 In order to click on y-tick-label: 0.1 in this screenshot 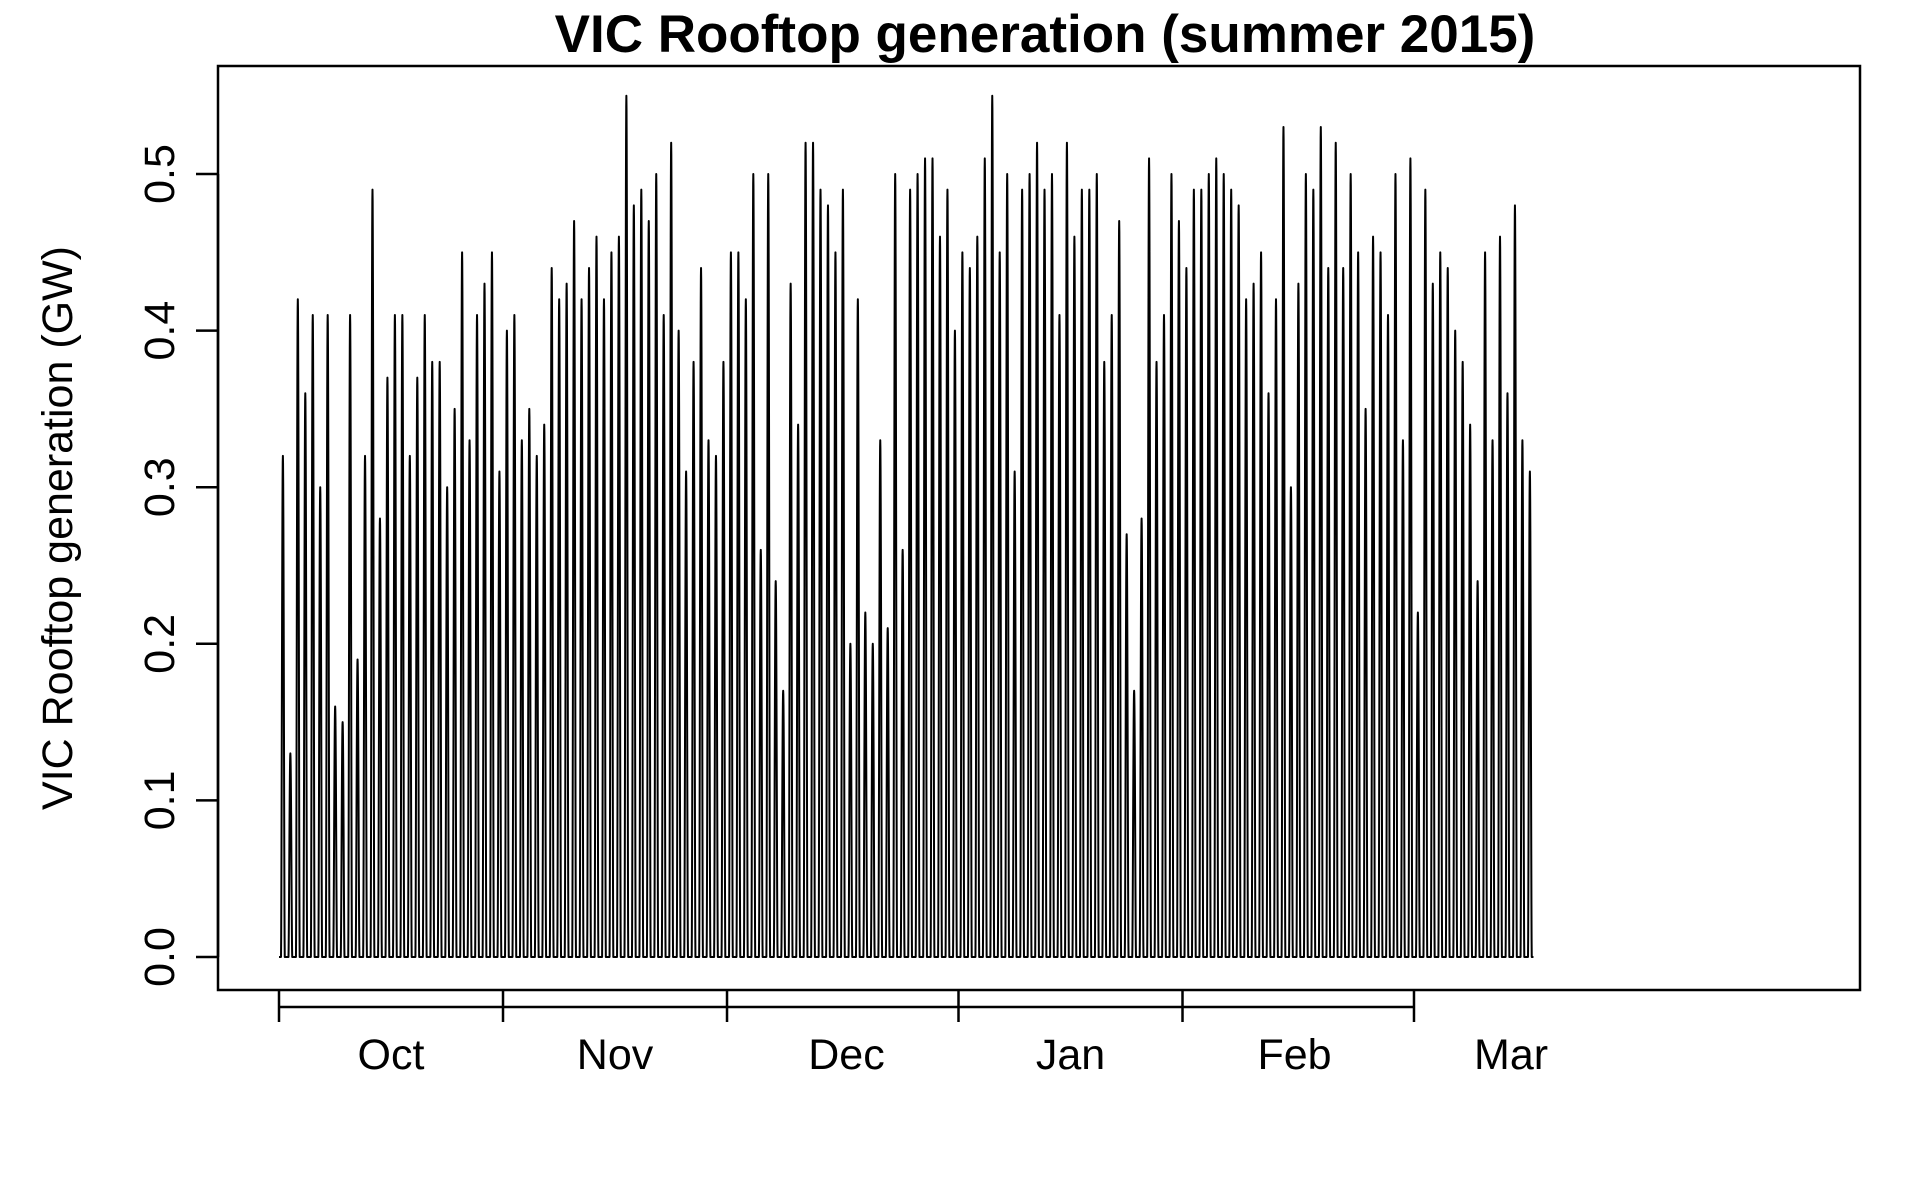, I will do `click(160, 801)`.